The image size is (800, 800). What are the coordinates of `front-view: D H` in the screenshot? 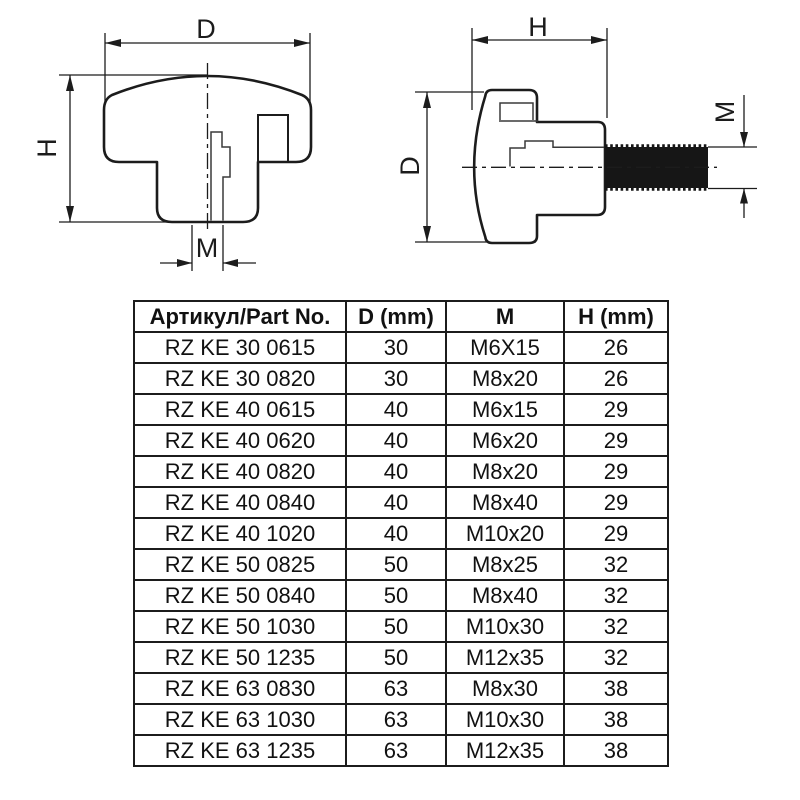 It's located at (172, 142).